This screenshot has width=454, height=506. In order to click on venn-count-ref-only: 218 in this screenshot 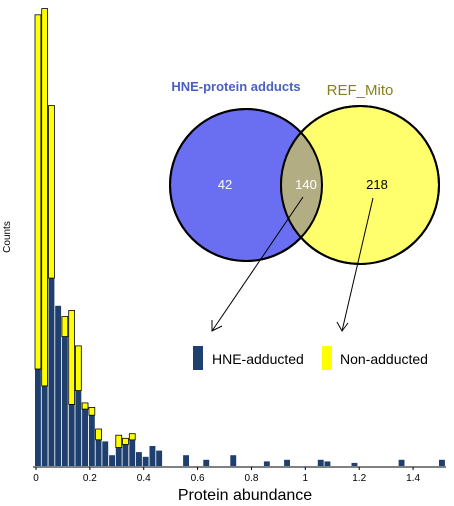, I will do `click(377, 184)`.